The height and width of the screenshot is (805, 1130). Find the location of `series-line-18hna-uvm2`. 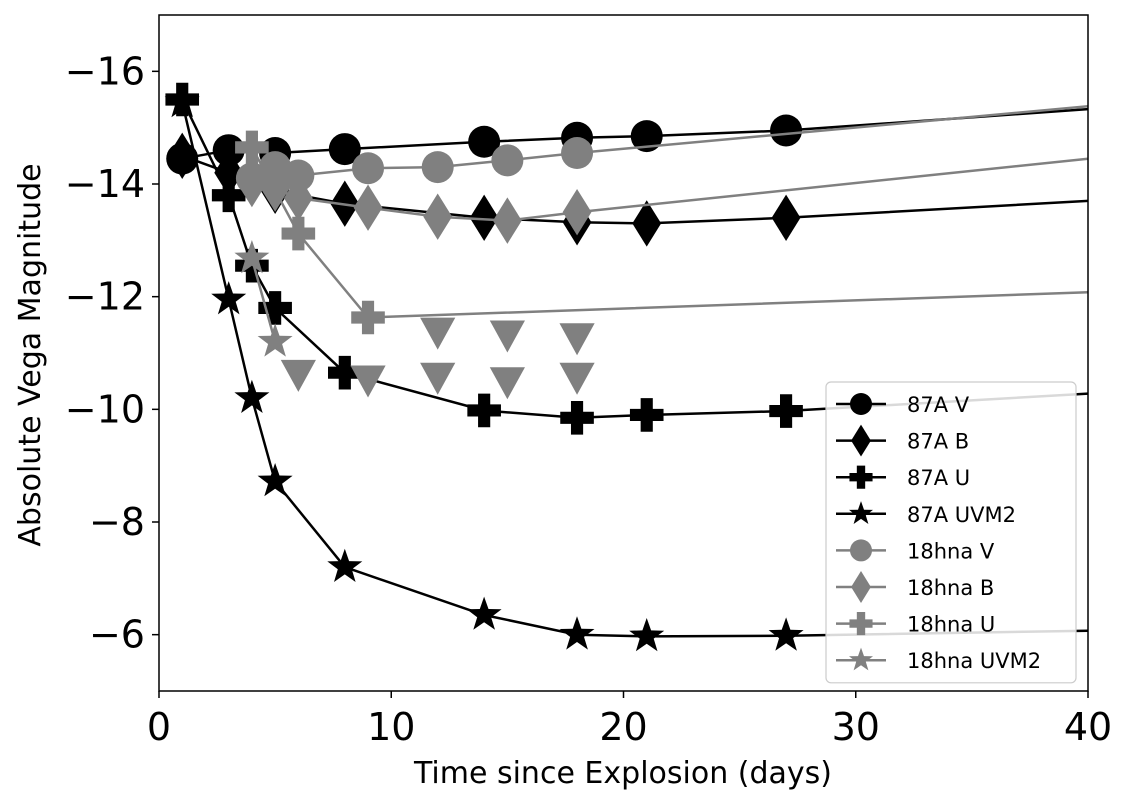

series-line-18hna-uvm2 is located at coordinates (263, 300).